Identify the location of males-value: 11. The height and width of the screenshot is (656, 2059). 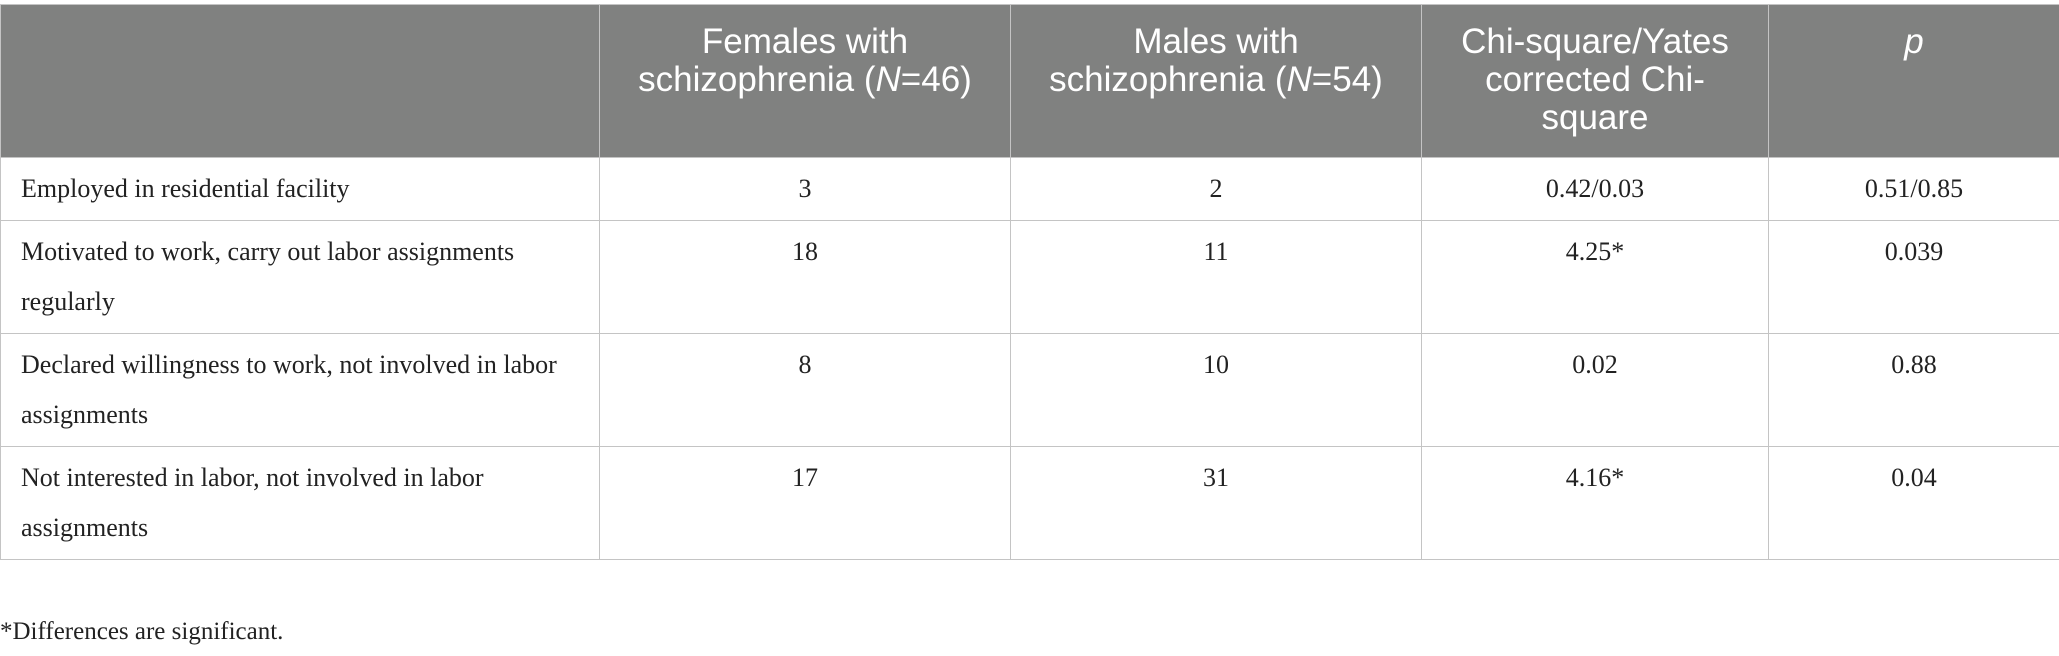
(1216, 277).